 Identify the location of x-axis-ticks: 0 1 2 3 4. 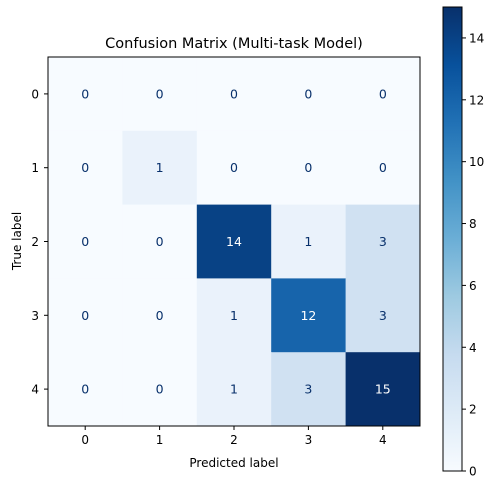
(234, 436).